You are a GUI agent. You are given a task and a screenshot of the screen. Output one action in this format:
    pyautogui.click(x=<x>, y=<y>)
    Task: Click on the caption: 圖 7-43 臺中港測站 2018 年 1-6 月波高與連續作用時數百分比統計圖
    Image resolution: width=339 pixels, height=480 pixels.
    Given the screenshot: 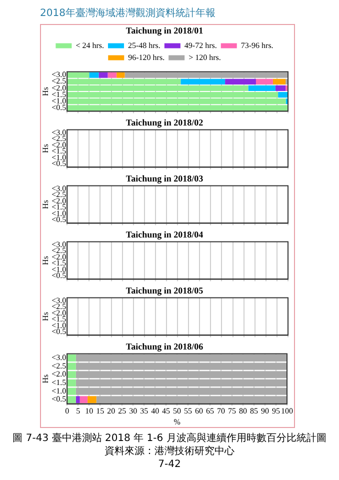 What is the action you would take?
    pyautogui.click(x=170, y=438)
    